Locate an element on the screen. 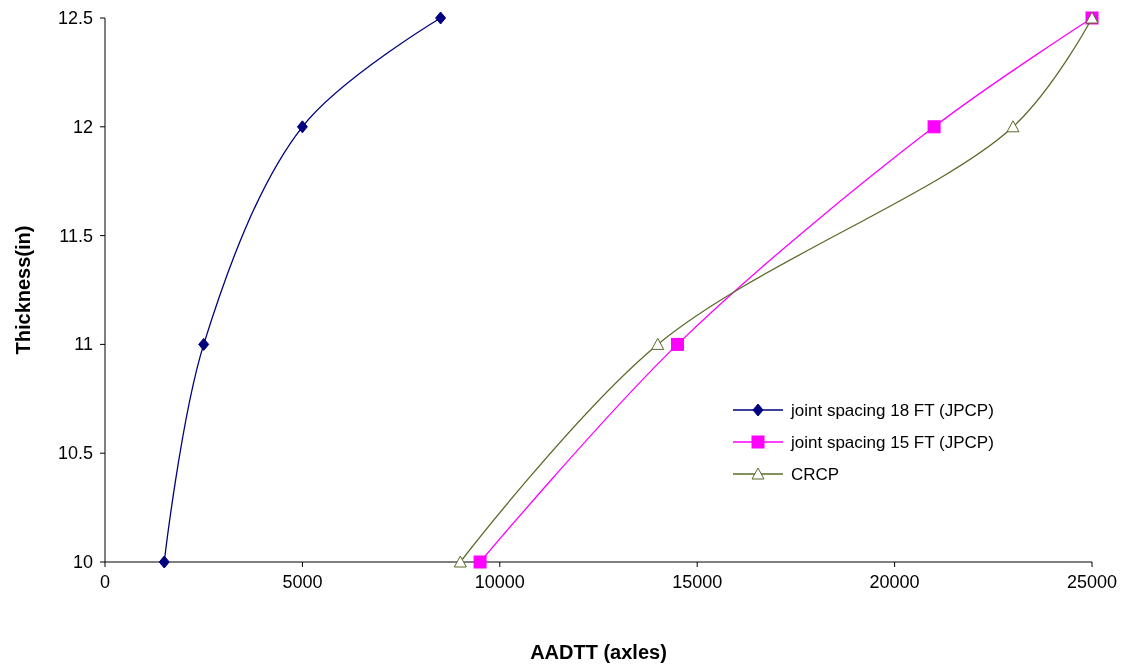 The image size is (1132, 669). x-tick-label: 5000 is located at coordinates (302, 582).